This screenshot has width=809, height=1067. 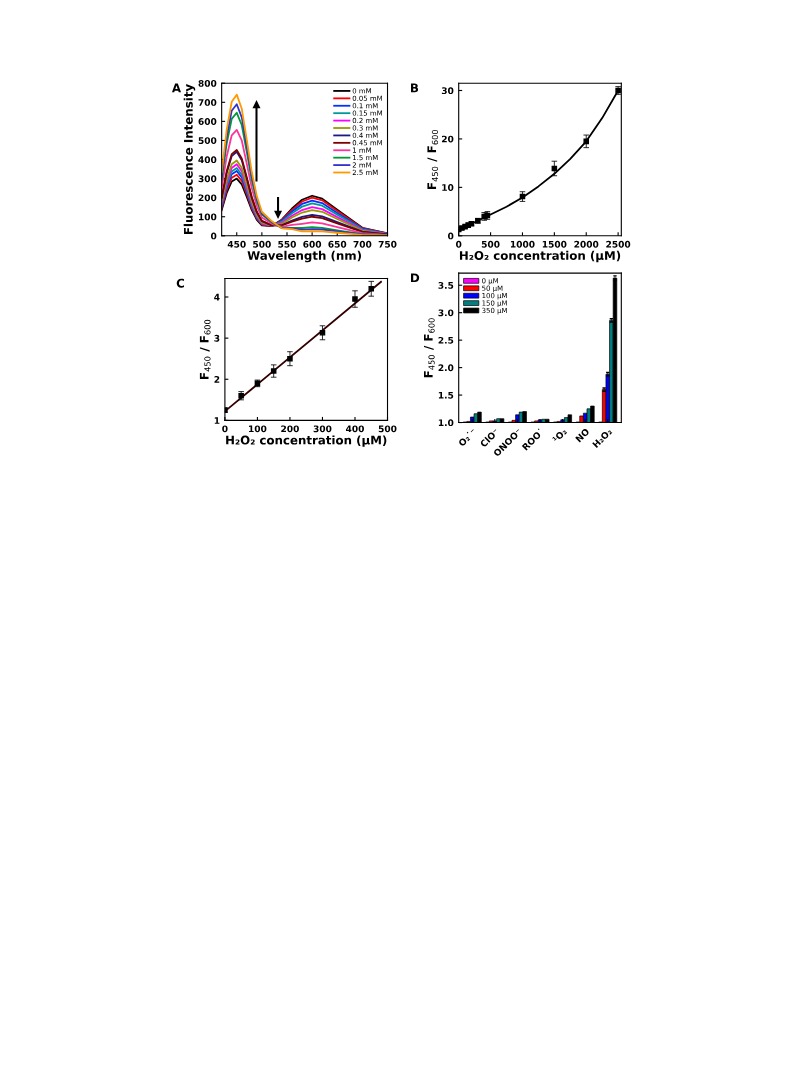 I want to click on y-tick-label: 300, so click(x=207, y=179).